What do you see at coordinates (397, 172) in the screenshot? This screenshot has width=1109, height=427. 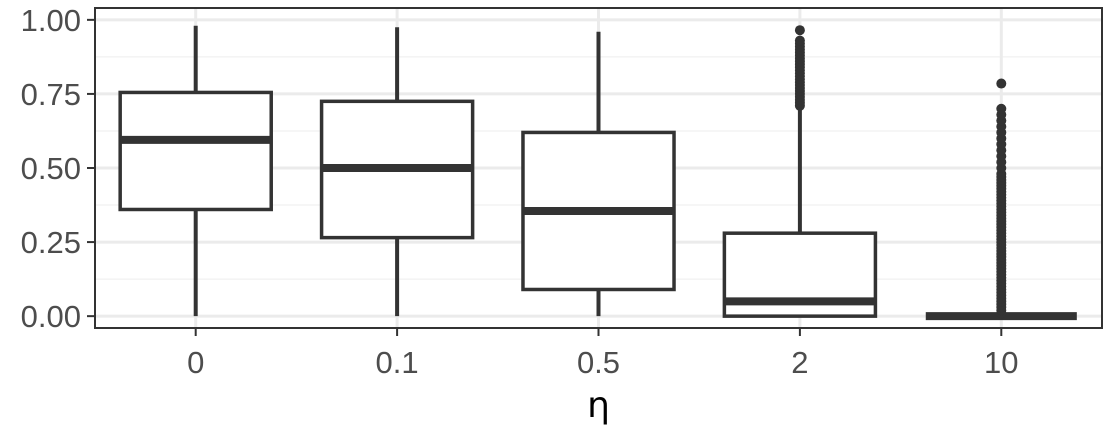 I see `box-0.1` at bounding box center [397, 172].